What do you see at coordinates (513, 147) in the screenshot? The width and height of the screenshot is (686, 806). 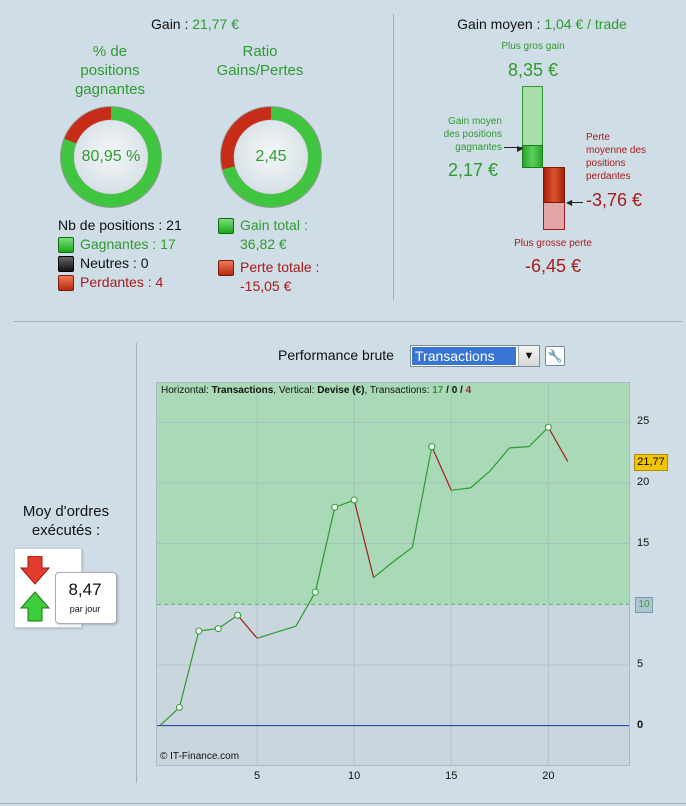 I see `avg-win-arrow-icon` at bounding box center [513, 147].